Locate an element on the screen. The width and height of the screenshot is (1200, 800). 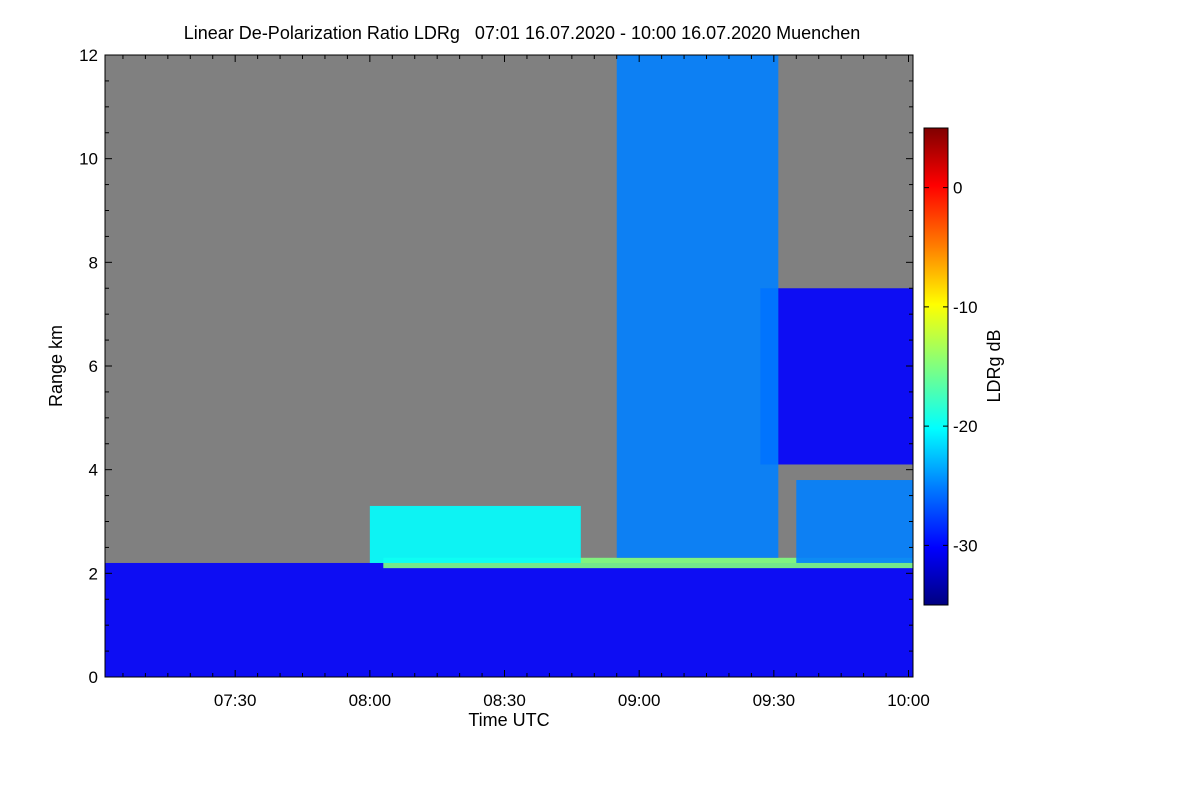
colorbar: 0 -10 -20 -30 LDRg dB is located at coordinates (963, 366).